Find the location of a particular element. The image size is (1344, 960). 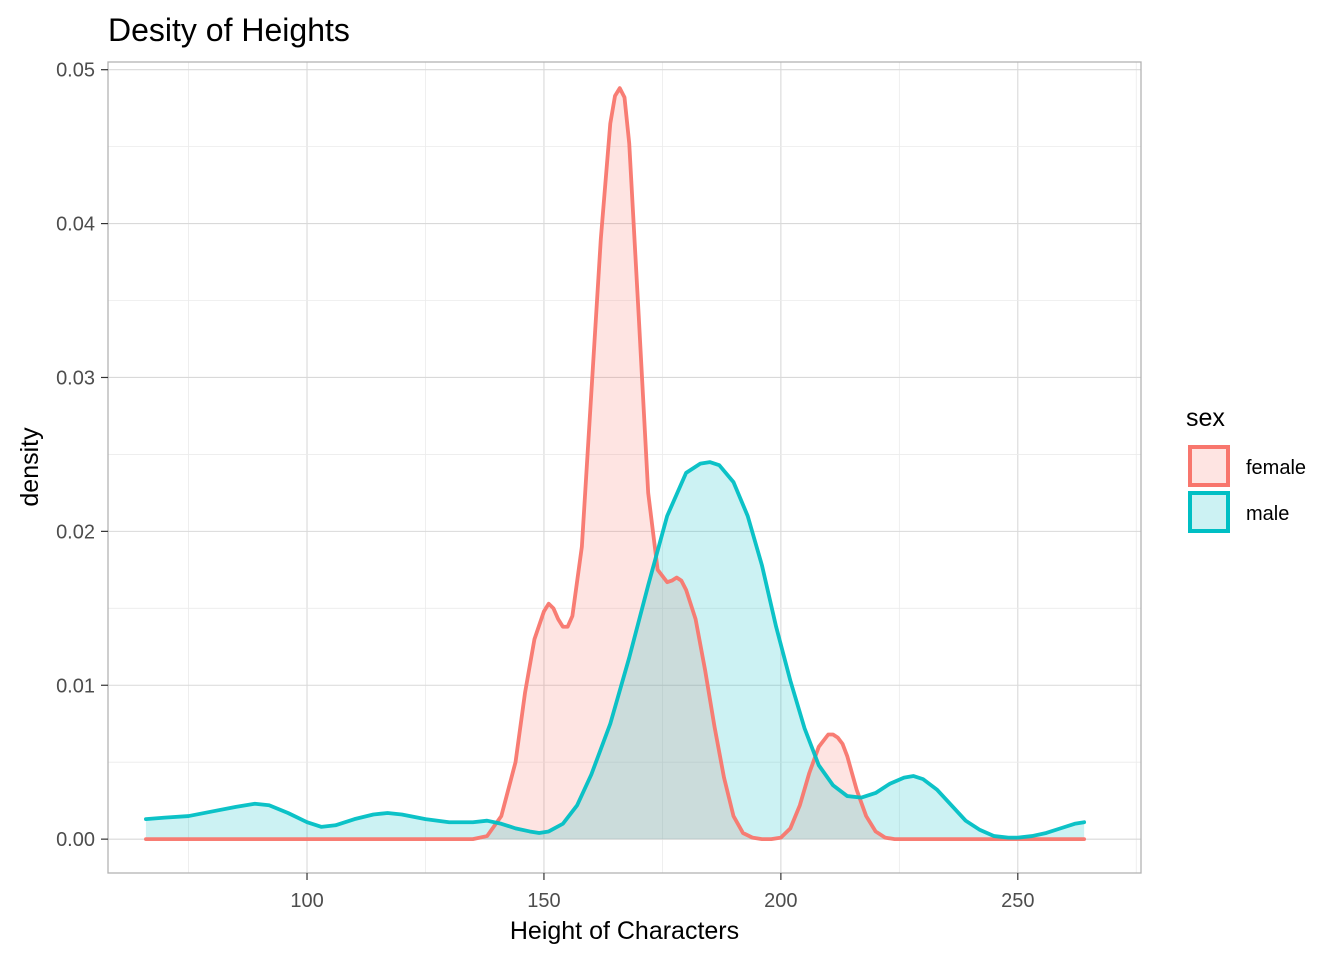

y-axis-title: density is located at coordinates (30, 467).